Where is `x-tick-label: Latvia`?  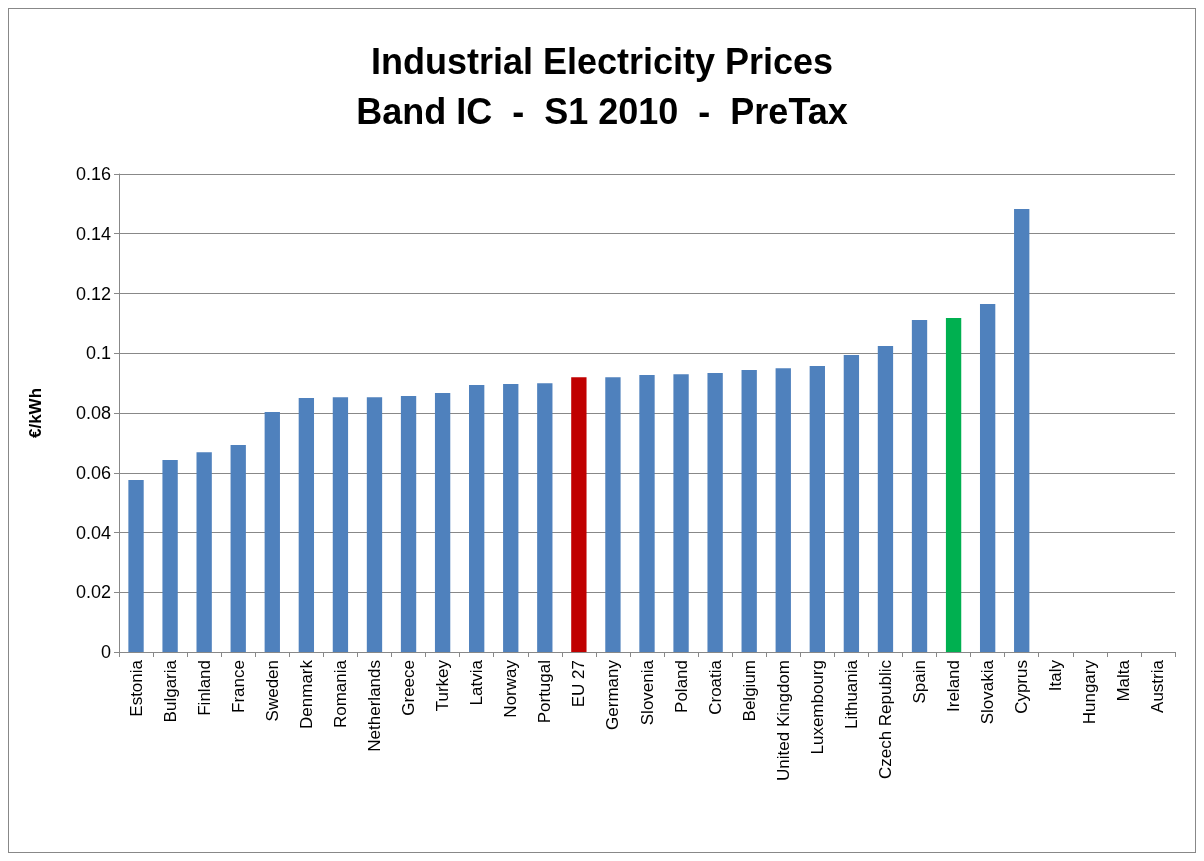 x-tick-label: Latvia is located at coordinates (477, 682).